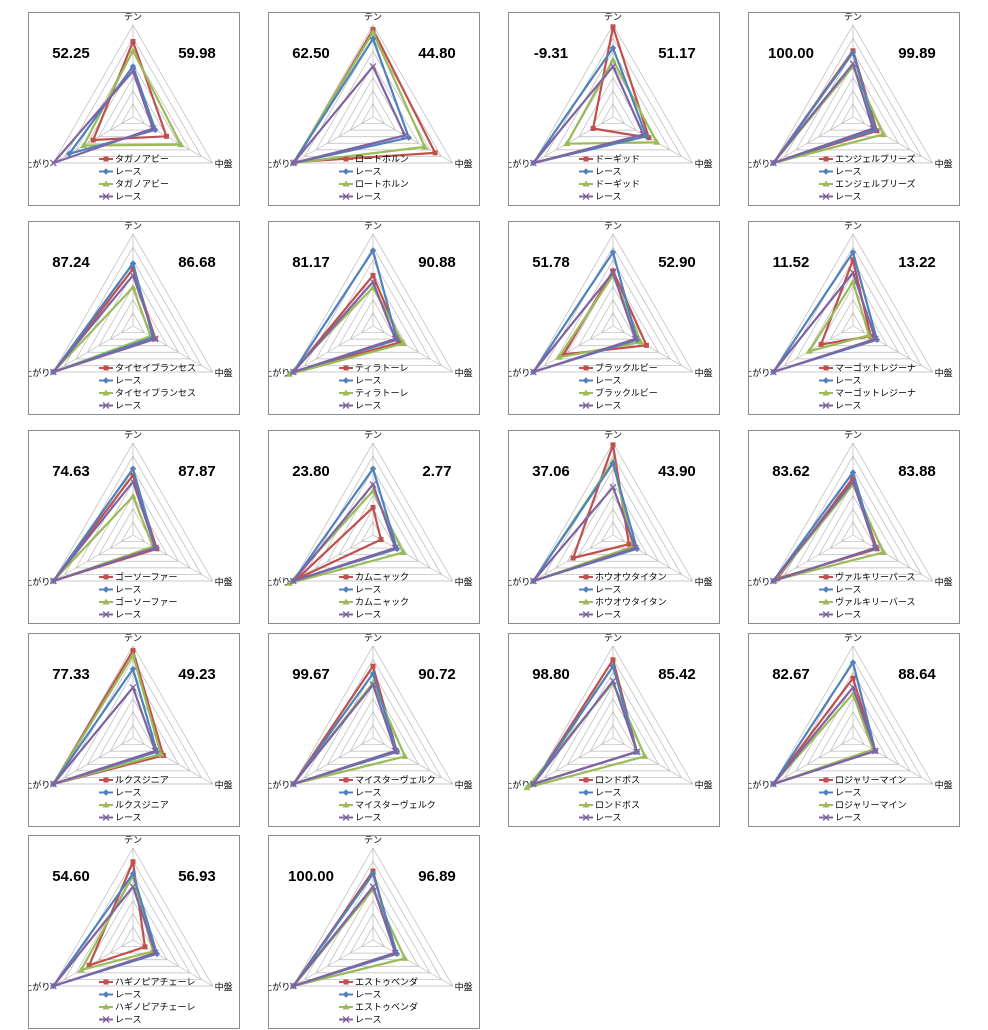 The height and width of the screenshot is (1030, 988). I want to click on left-value: 51.78, so click(551, 262).